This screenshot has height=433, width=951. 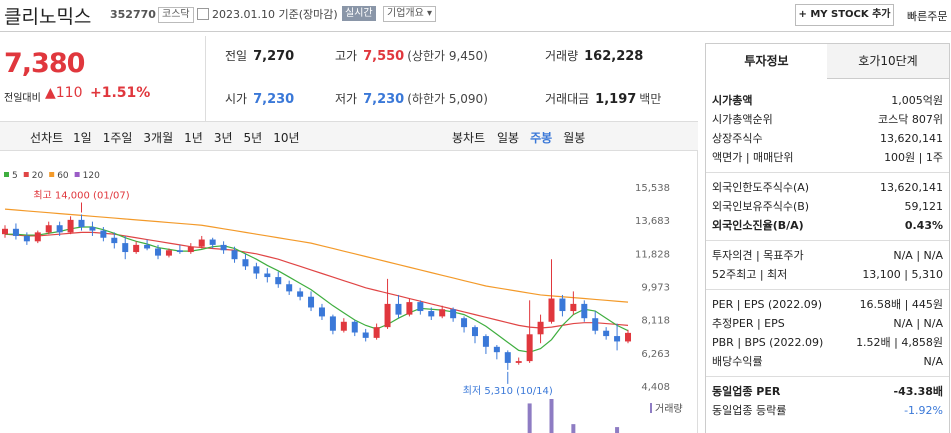 What do you see at coordinates (384, 56) in the screenshot?
I see `summary-value: 7,550` at bounding box center [384, 56].